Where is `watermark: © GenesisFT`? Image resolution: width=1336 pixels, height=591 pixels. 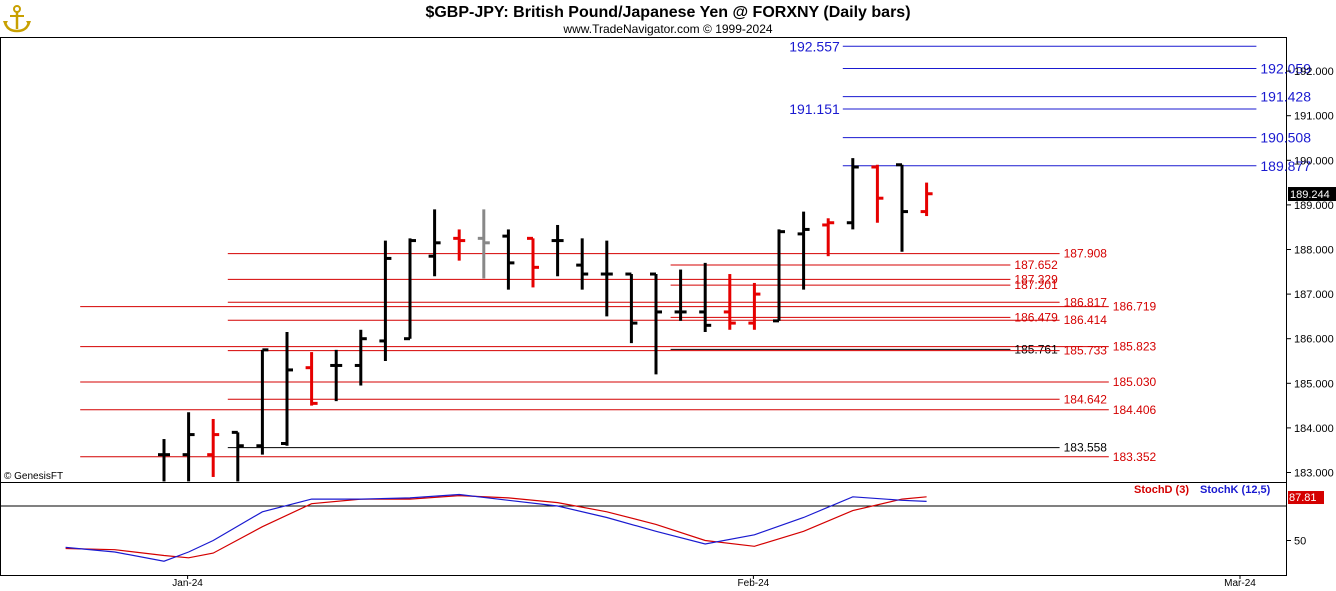 watermark: © GenesisFT is located at coordinates (33, 476).